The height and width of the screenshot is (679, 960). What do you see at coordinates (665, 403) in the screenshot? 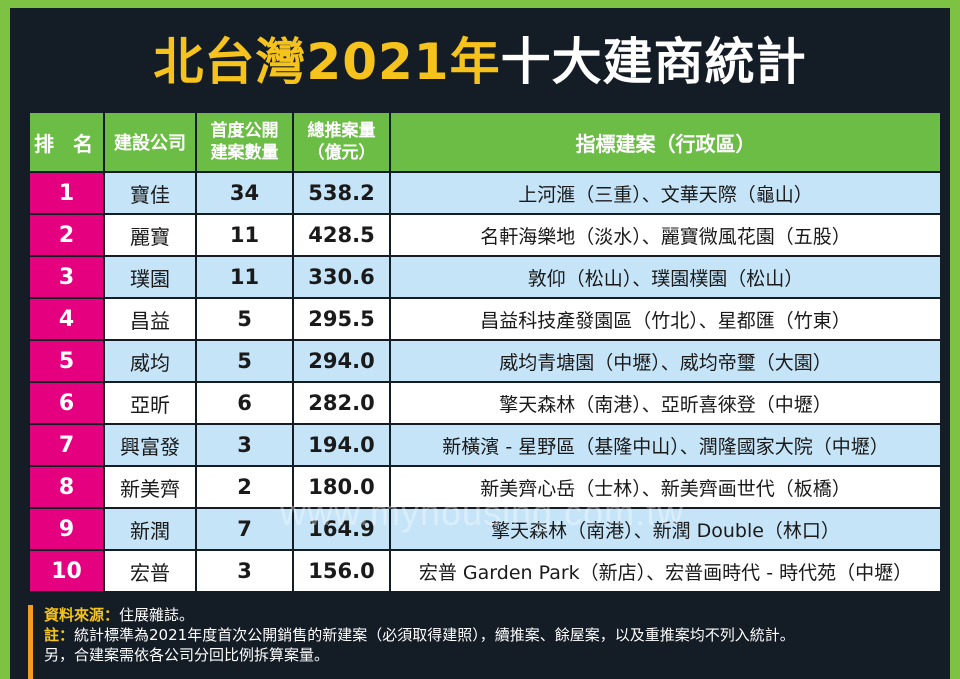
I see `projects-cell: 擎天森林（南港）、亞昕喜徠登（中壢）` at bounding box center [665, 403].